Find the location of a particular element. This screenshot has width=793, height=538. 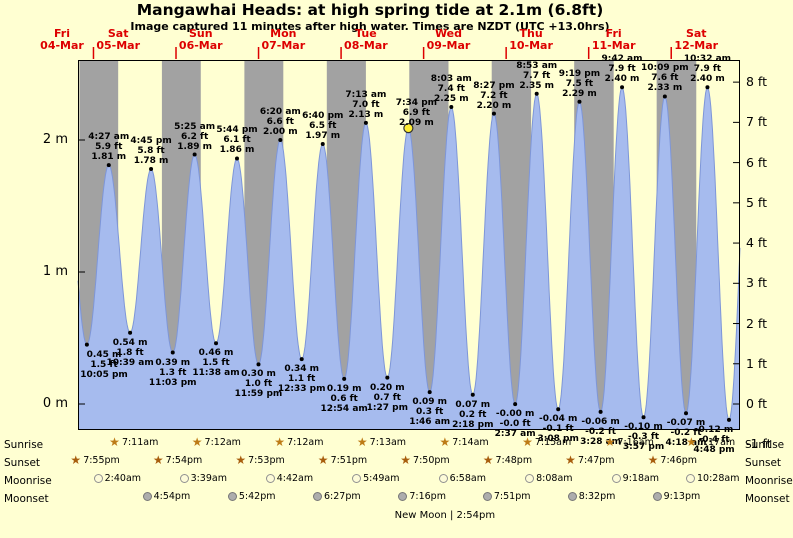

sunrise-time: 7:14am is located at coordinates (470, 442).